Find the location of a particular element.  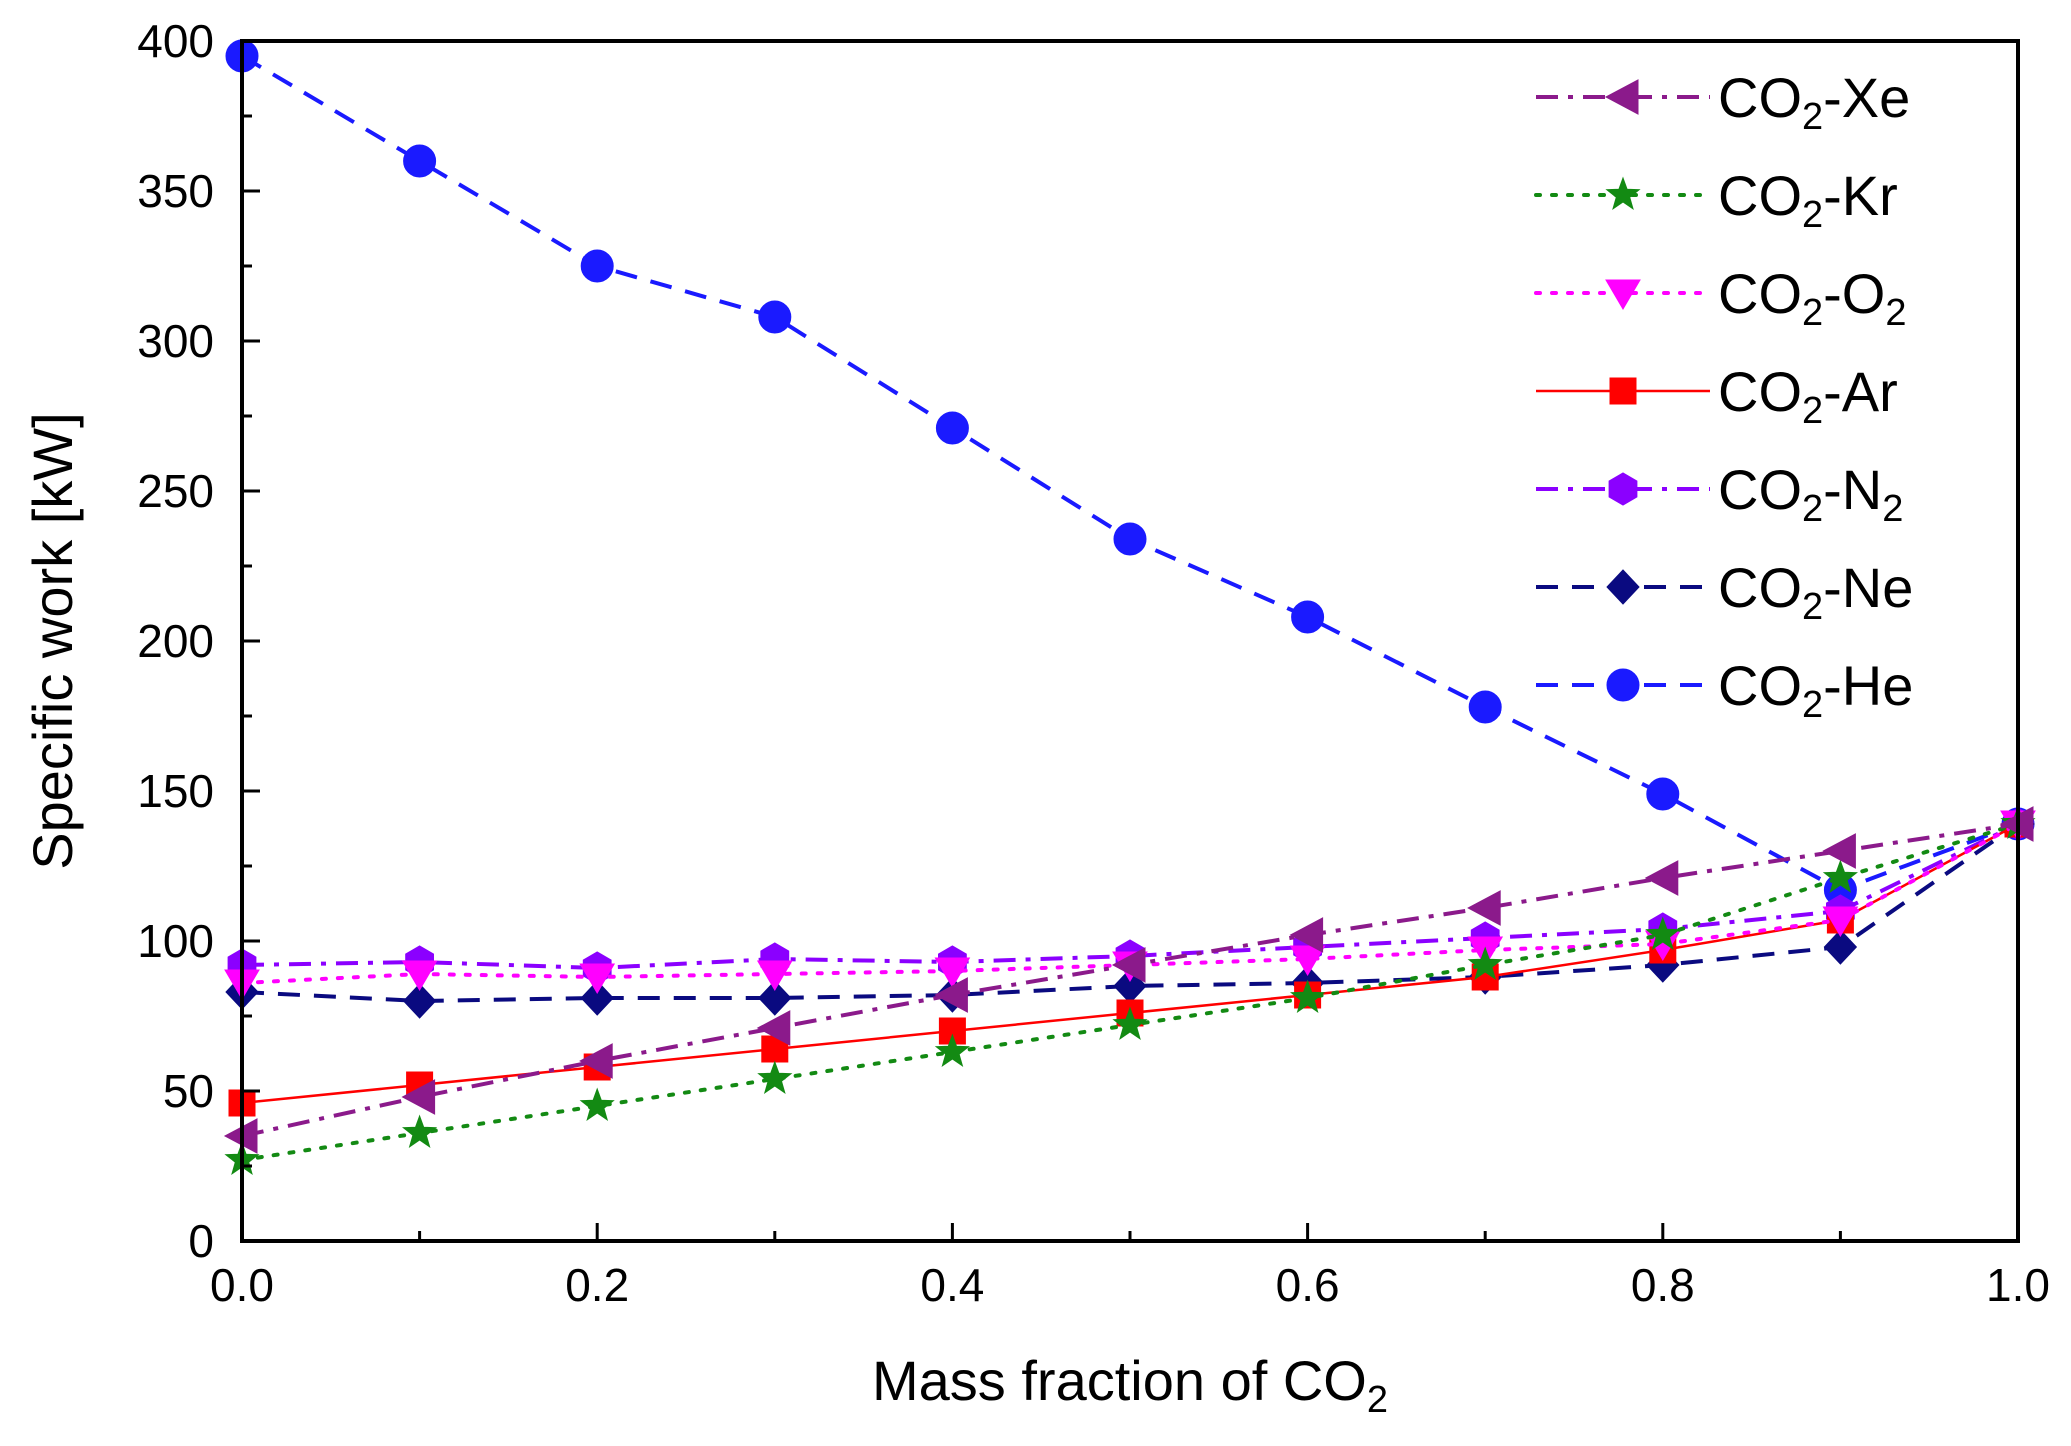

legend-label: CO2-Ne is located at coordinates (1815, 592).